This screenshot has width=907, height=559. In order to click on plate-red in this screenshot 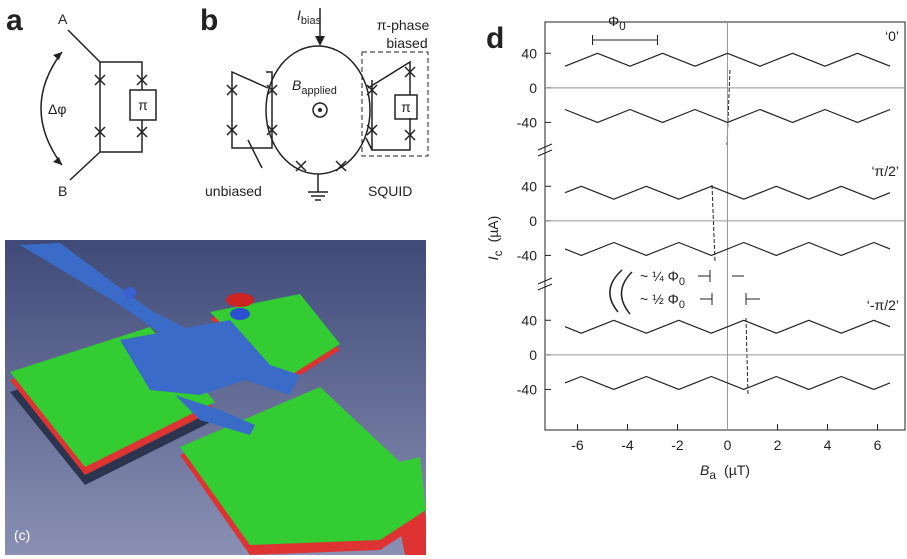, I will do `click(413, 537)`.